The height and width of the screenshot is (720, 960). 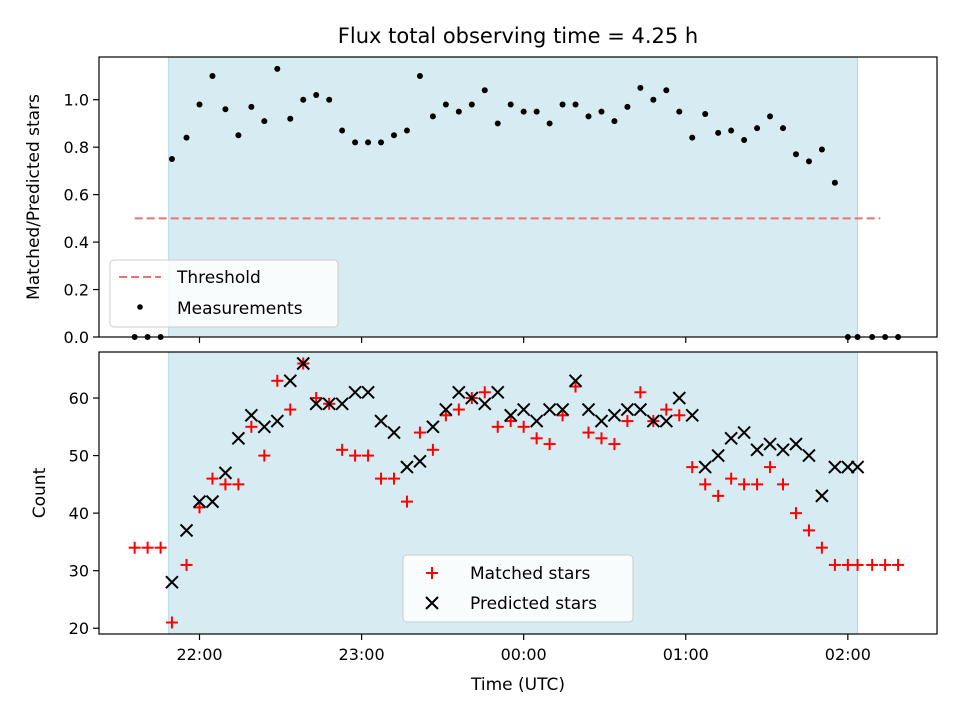 I want to click on x-tick-label: 00:00, so click(x=524, y=654).